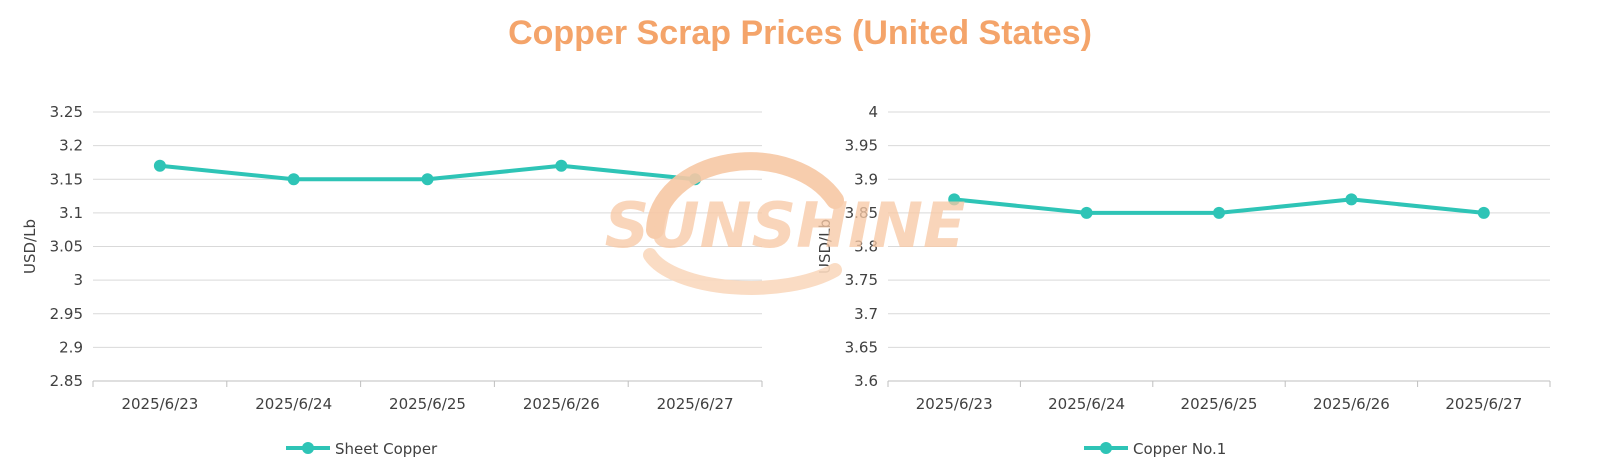  Describe the element at coordinates (71, 347) in the screenshot. I see `y-tick-label: 2.9` at that location.